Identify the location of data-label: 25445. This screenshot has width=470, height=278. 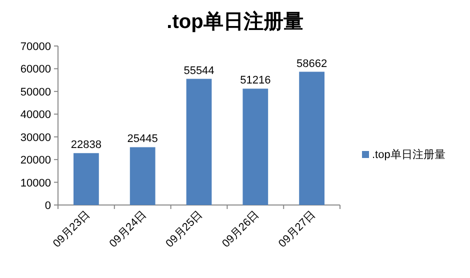
(142, 139).